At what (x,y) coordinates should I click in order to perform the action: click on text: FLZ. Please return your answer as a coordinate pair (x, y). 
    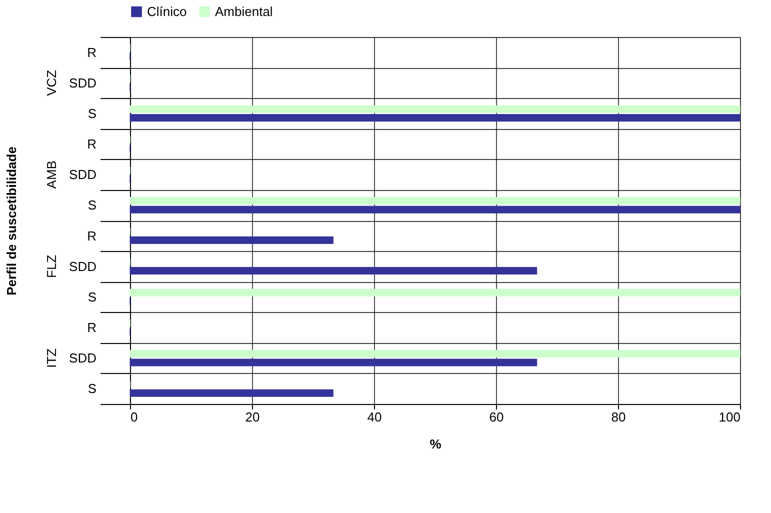
    Looking at the image, I should click on (51, 266).